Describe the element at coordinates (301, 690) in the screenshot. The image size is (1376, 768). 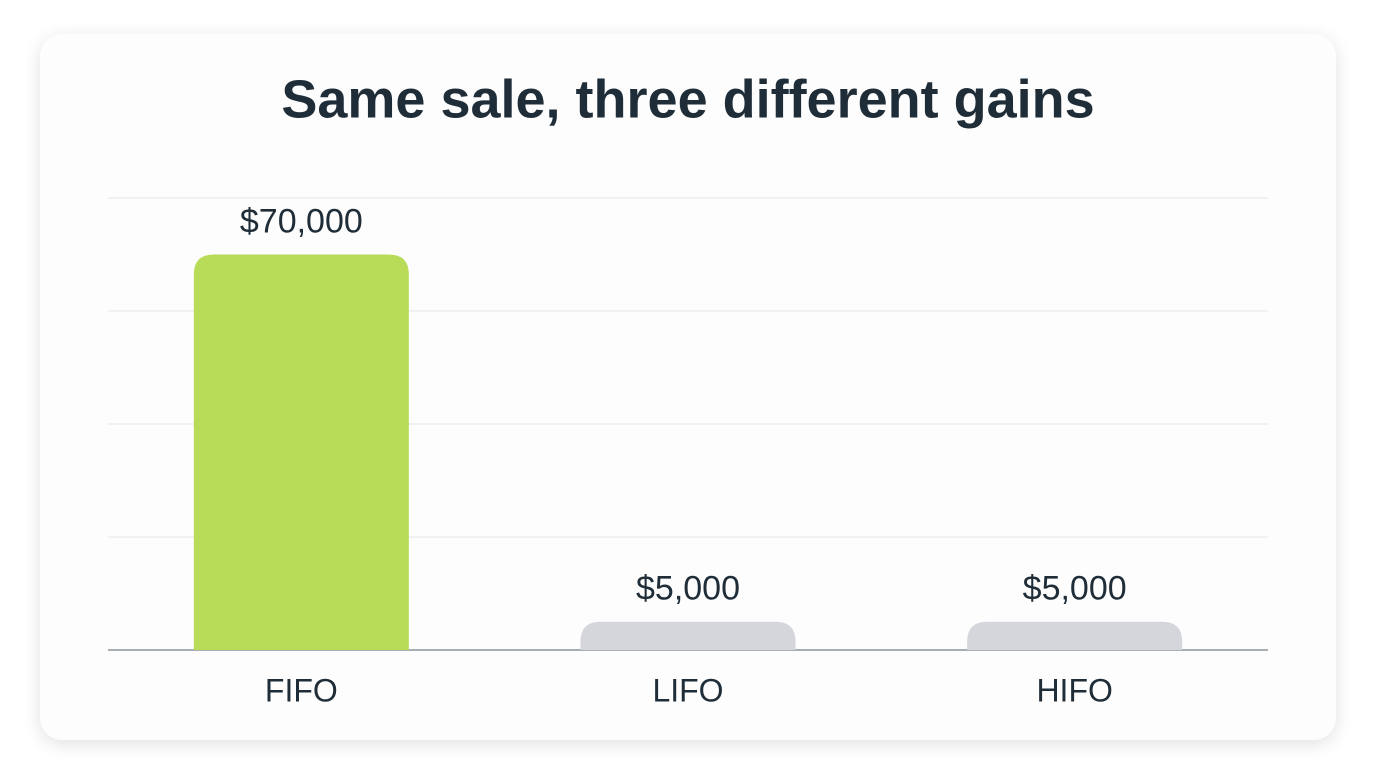
I see `x-tick-label: FIFO` at that location.